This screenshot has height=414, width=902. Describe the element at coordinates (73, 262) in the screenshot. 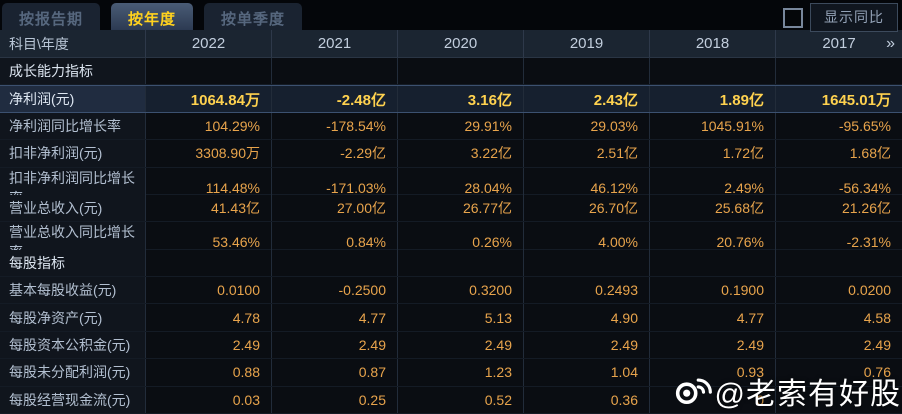

I see `section-label: 每股指标` at that location.